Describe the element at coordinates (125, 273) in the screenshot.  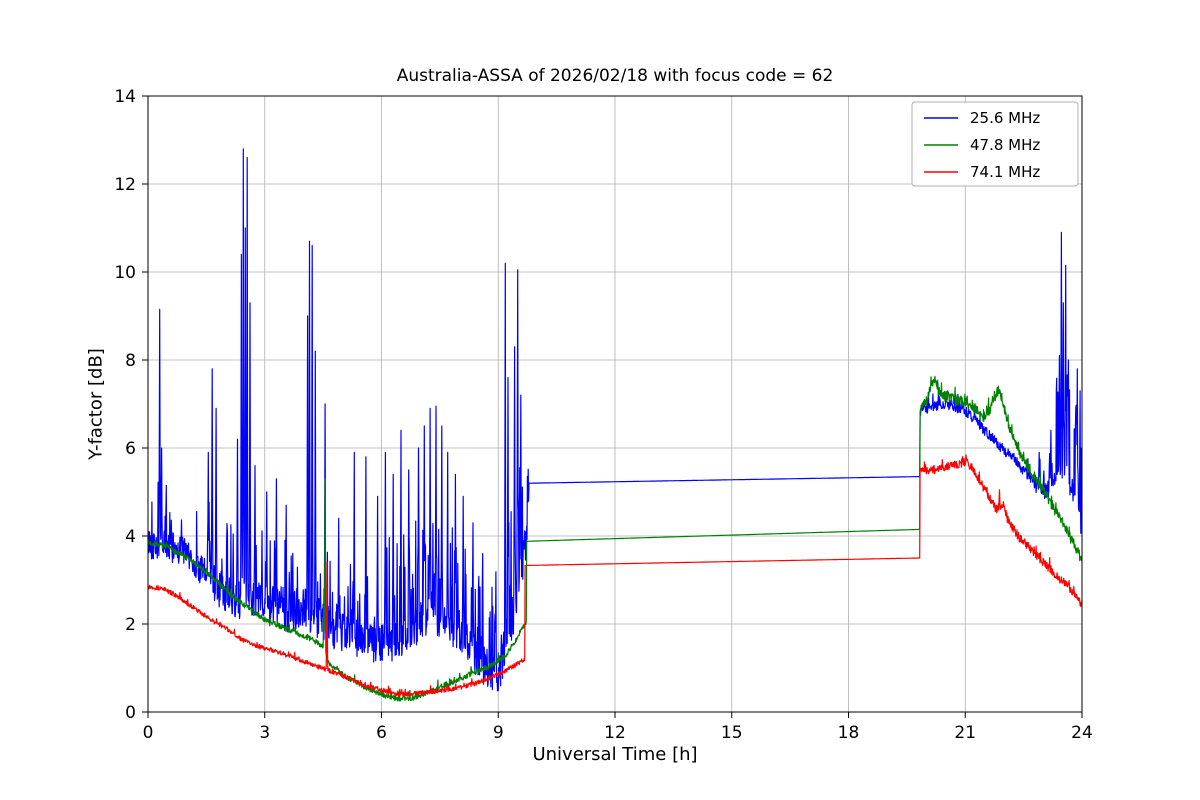
I see `y-tick-label: 10` at that location.